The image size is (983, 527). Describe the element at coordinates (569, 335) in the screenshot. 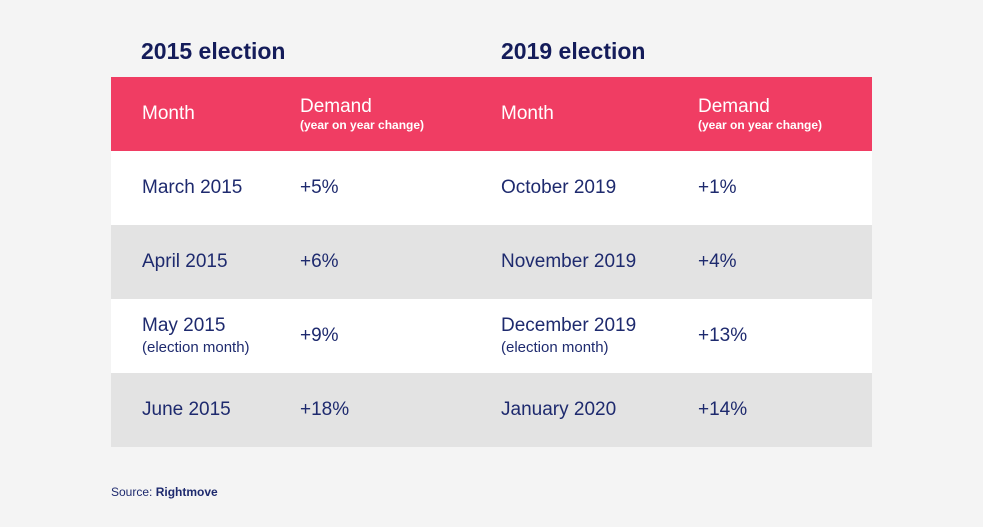

I see `month-2019-cell: December 2019 (election month)` at that location.